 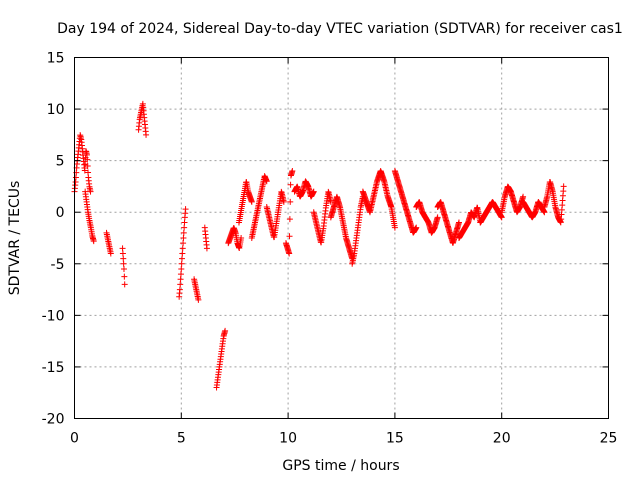 What do you see at coordinates (60, 162) in the screenshot?
I see `y-tick-label: 5` at bounding box center [60, 162].